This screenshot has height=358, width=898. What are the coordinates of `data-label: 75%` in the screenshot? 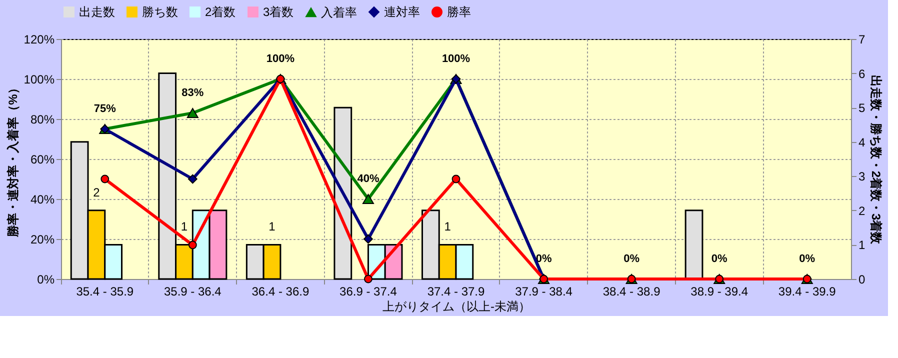 It's located at (105, 109).